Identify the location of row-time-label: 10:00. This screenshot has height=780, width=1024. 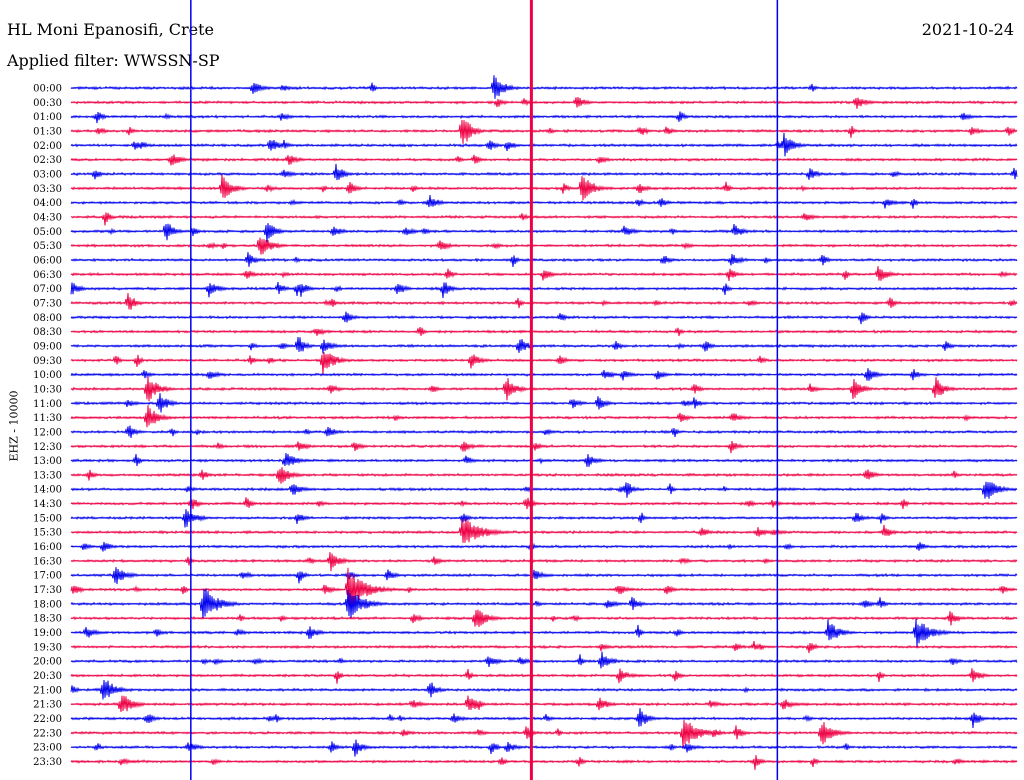
(47, 375).